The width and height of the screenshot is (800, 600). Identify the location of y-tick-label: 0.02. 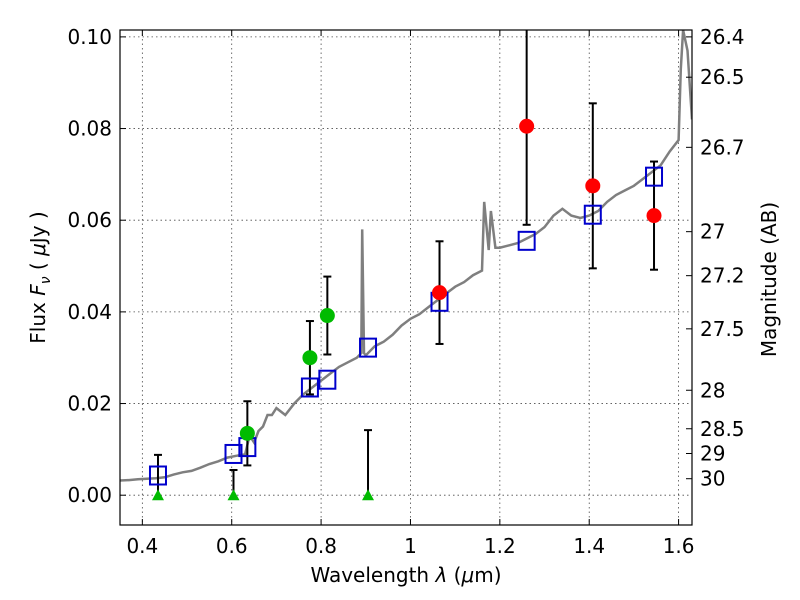
(89, 404).